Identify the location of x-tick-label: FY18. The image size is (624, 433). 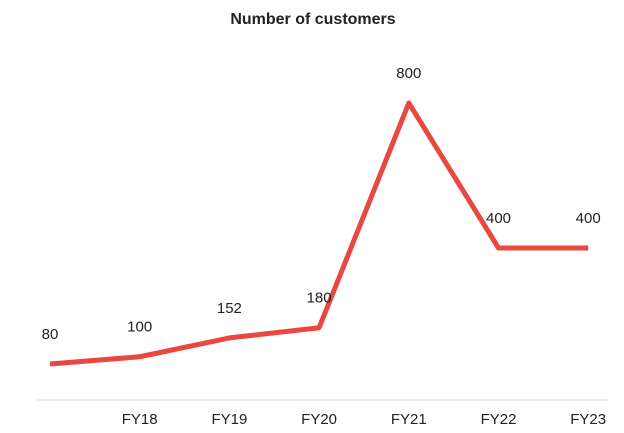
(140, 419).